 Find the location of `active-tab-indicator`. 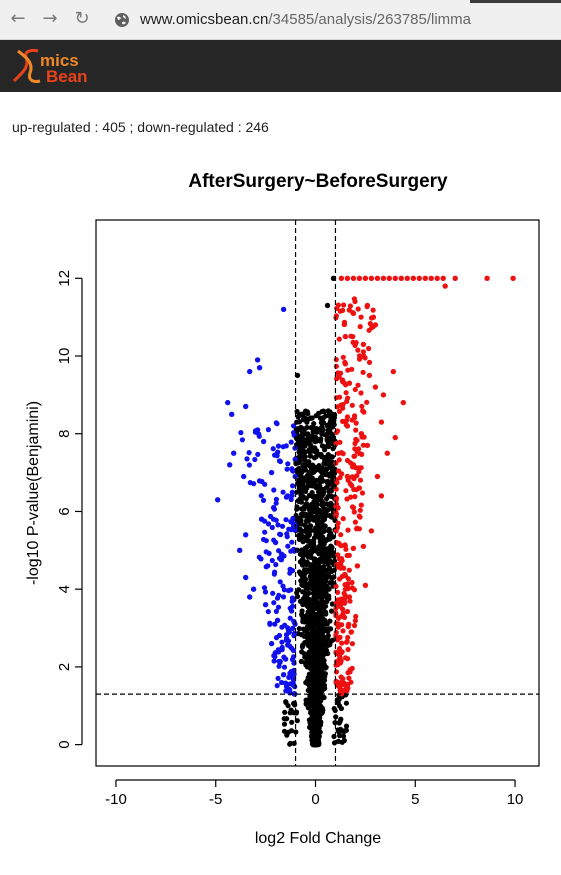

active-tab-indicator is located at coordinates (515, 1).